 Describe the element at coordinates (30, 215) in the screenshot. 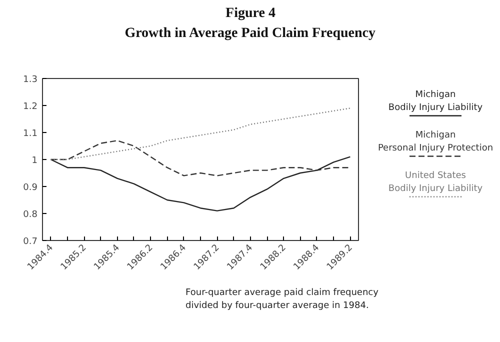

I see `y-tick-label: 0.8` at that location.